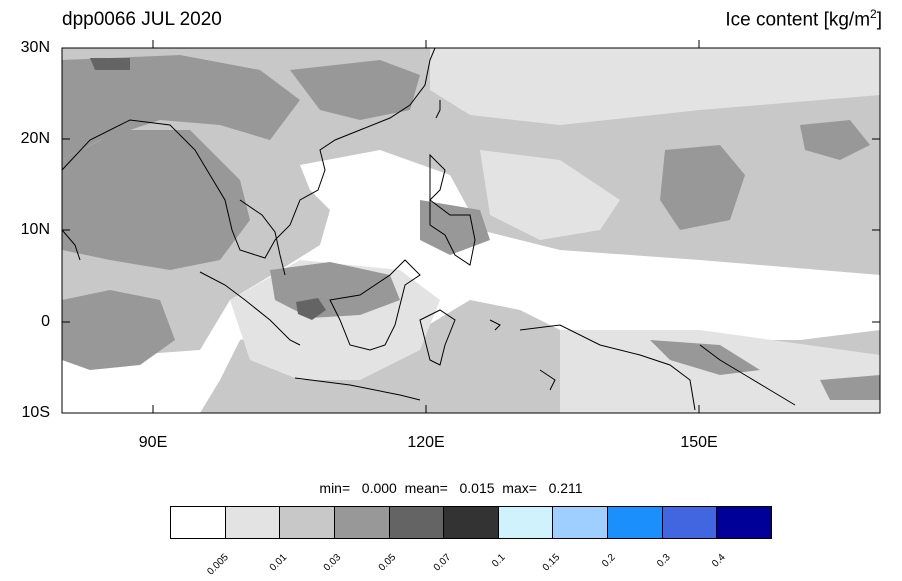 This screenshot has width=902, height=581. Describe the element at coordinates (142, 19) in the screenshot. I see `map-title: dpp0066 JUL 2020` at that location.